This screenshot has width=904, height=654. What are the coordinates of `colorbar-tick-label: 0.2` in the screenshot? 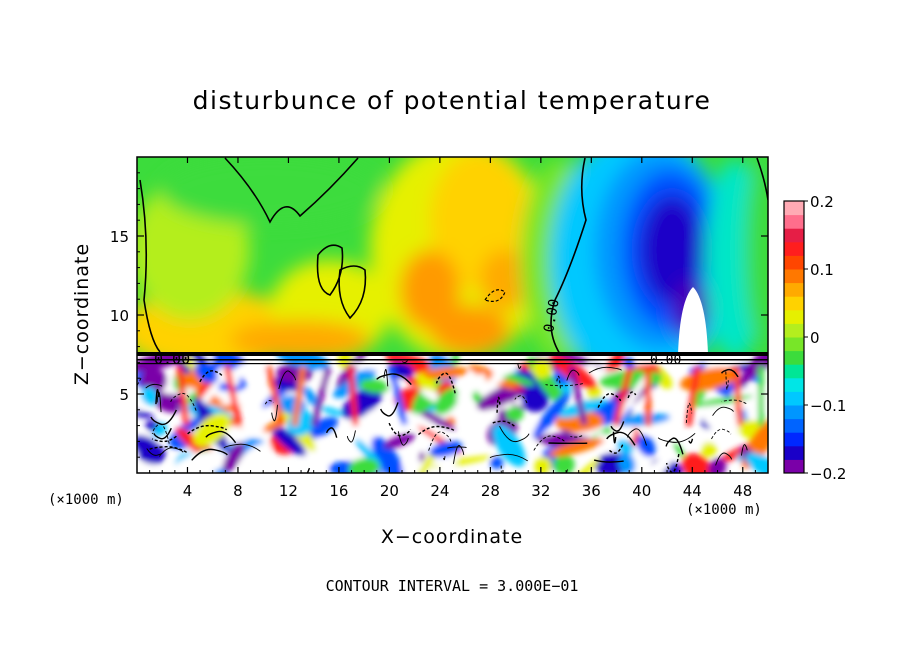 It's located at (822, 202).